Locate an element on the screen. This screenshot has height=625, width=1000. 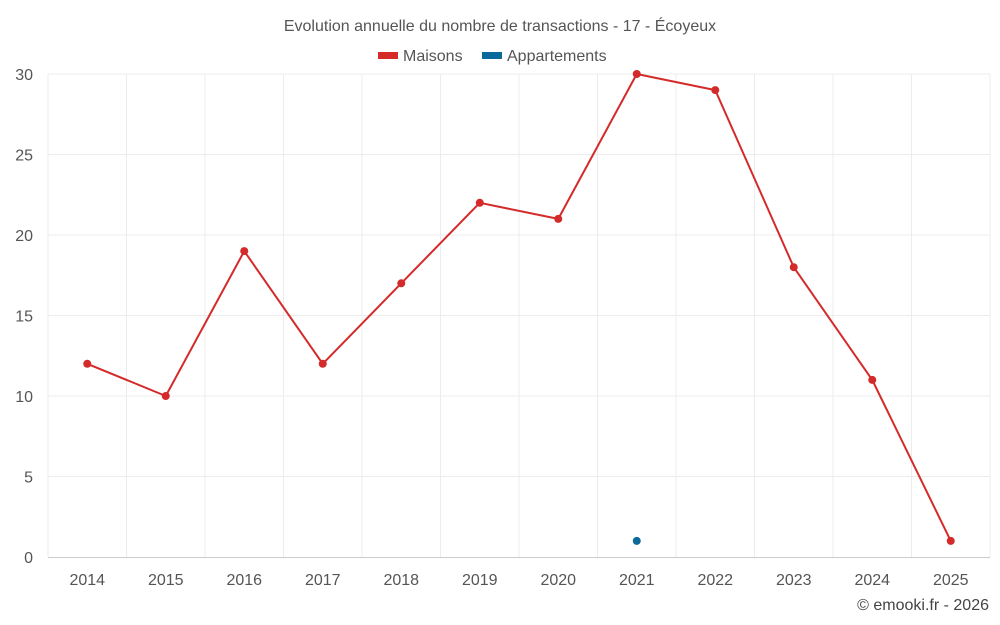
point-maisons-2014 is located at coordinates (87, 363).